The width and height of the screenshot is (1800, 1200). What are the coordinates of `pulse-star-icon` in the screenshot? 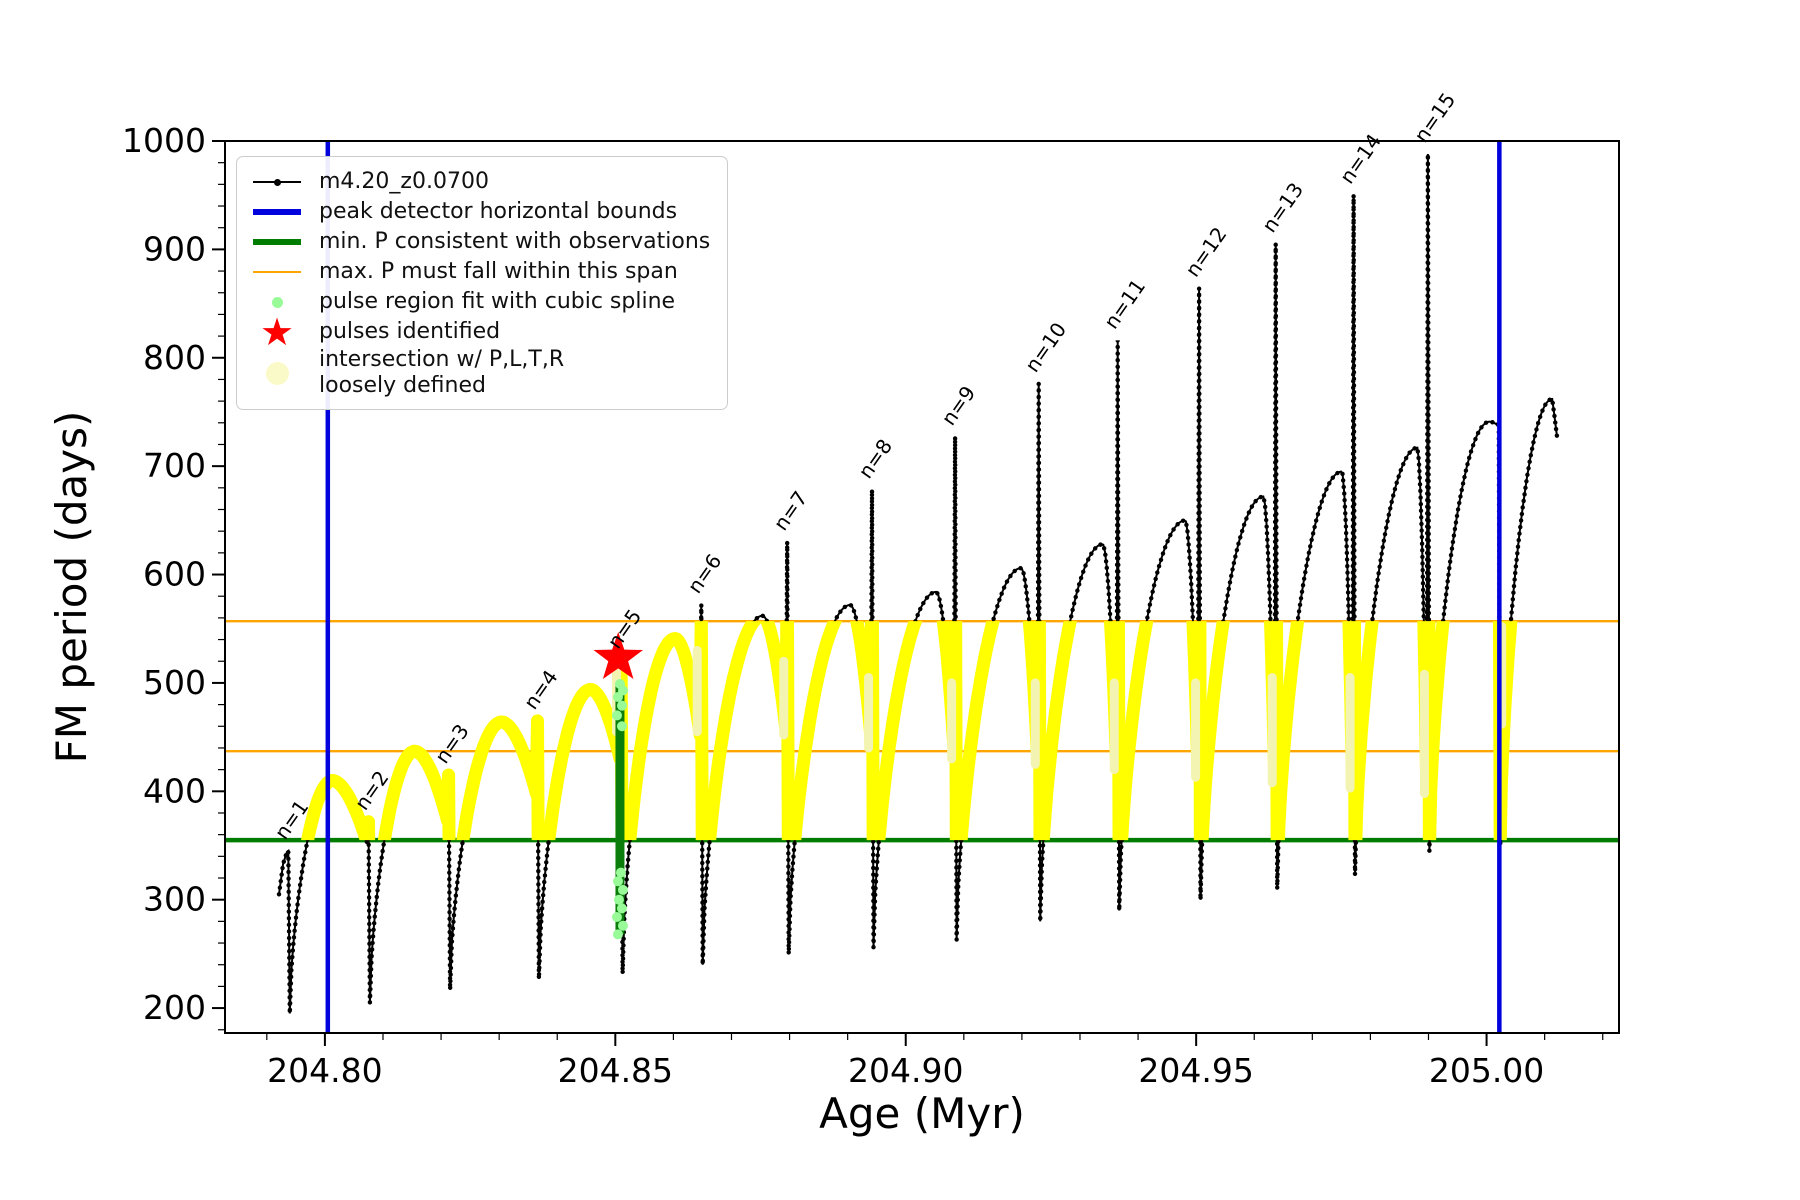 It's located at (618, 655).